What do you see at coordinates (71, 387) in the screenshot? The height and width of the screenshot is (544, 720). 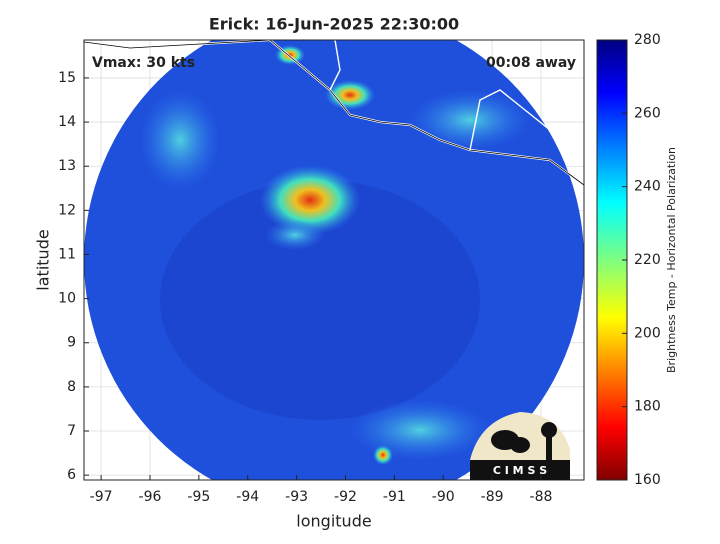 I see `y-tick-label: 8` at bounding box center [71, 387].